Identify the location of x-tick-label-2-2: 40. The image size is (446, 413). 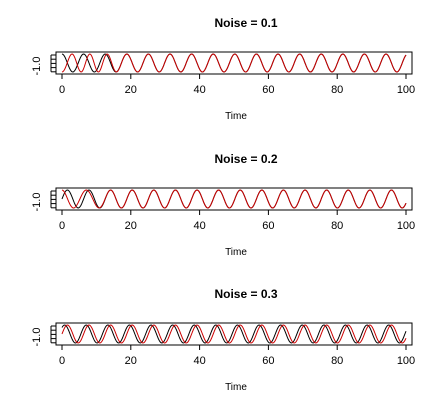
(199, 226).